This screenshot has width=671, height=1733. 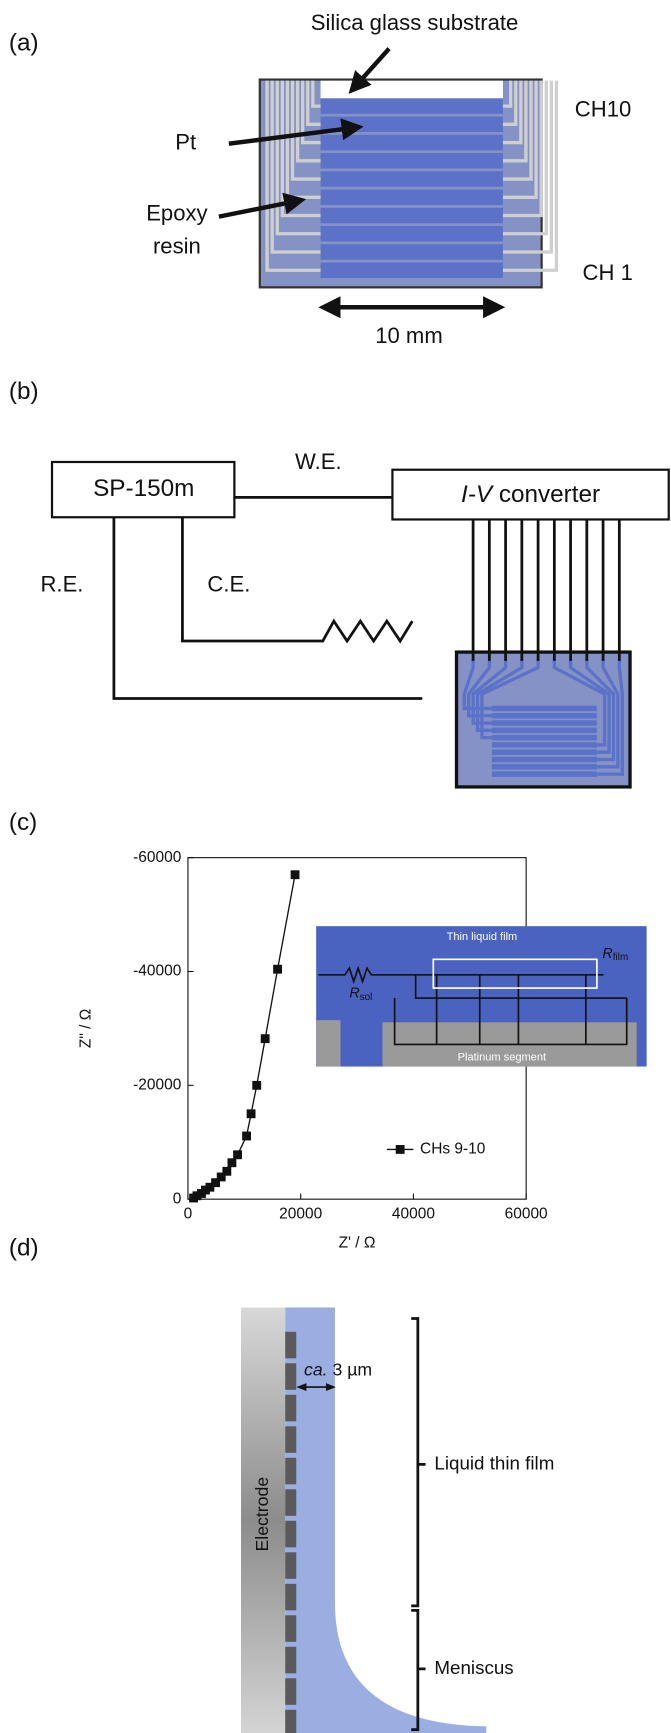 What do you see at coordinates (400, 1149) in the screenshot?
I see `legend-marker` at bounding box center [400, 1149].